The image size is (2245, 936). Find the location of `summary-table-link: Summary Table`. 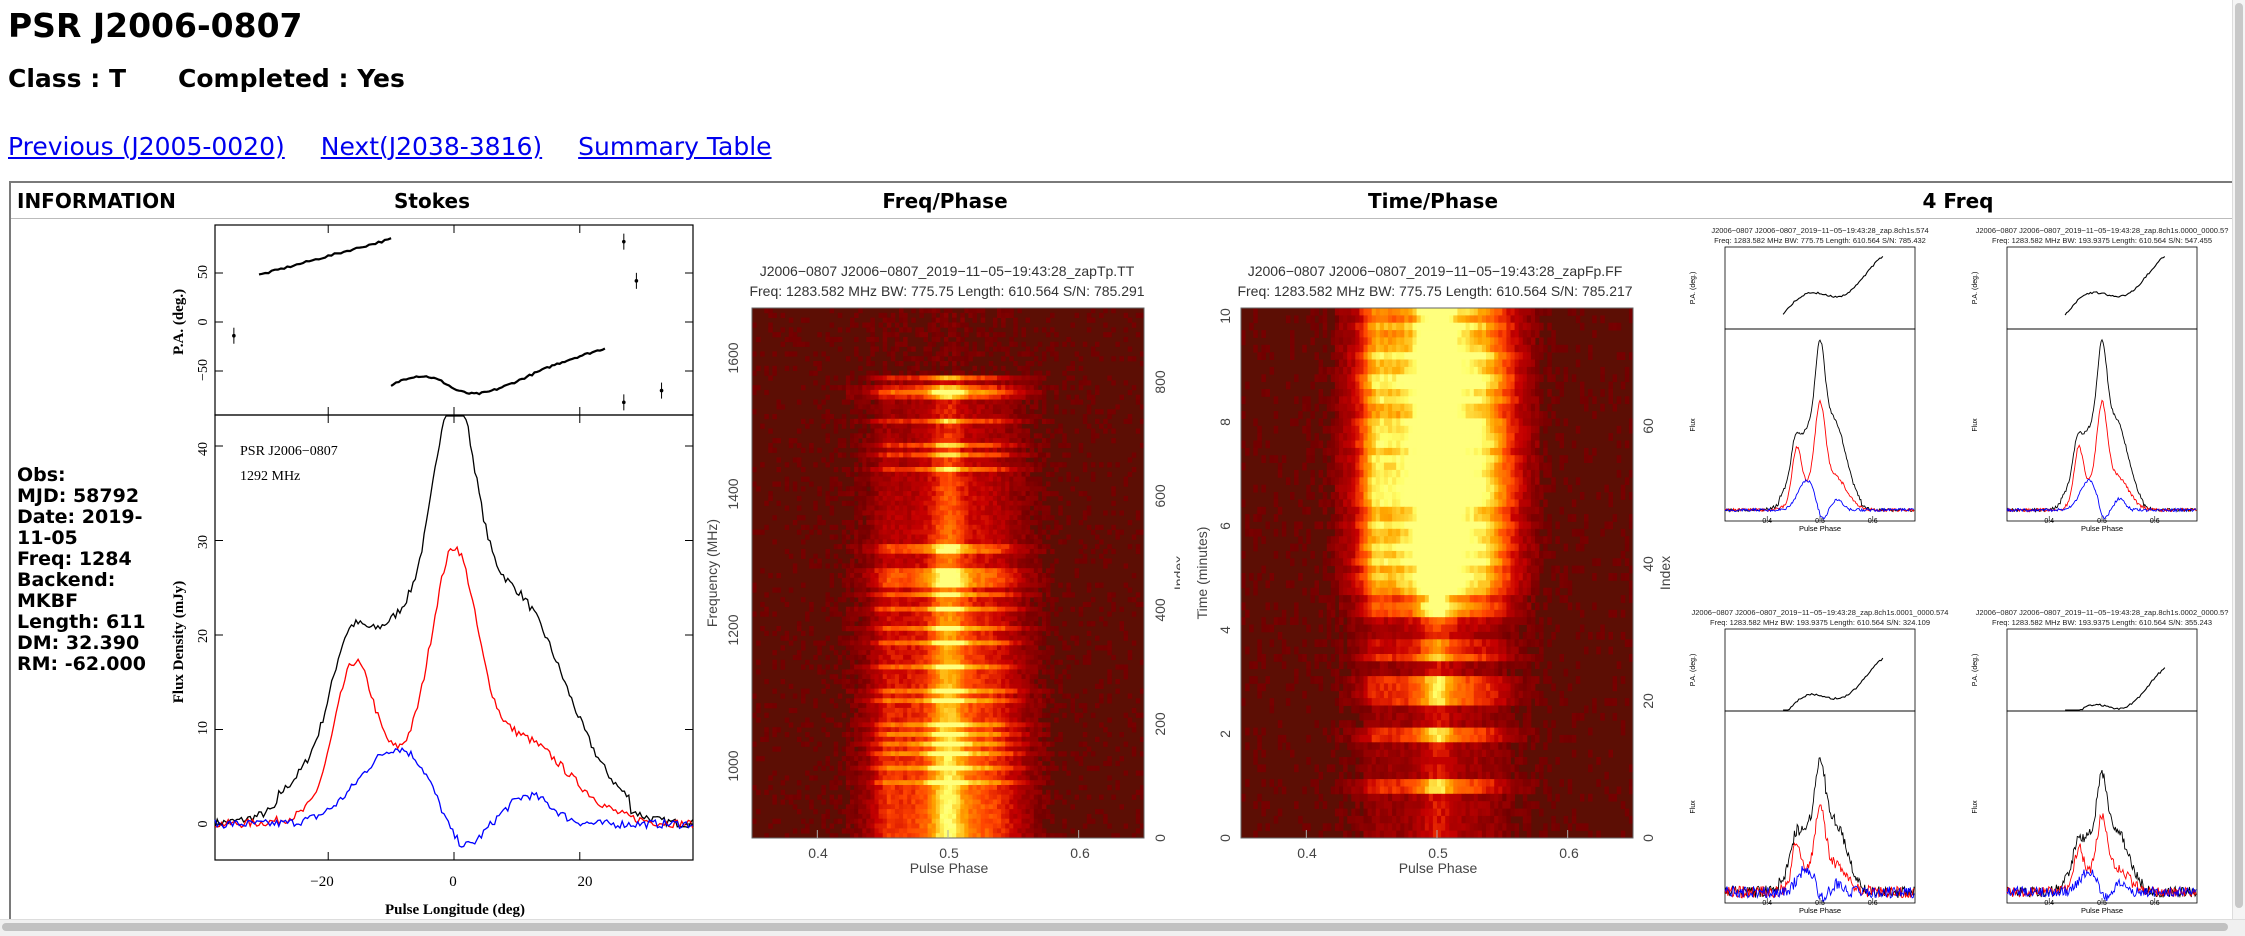

summary-table-link: Summary Table is located at coordinates (674, 146).